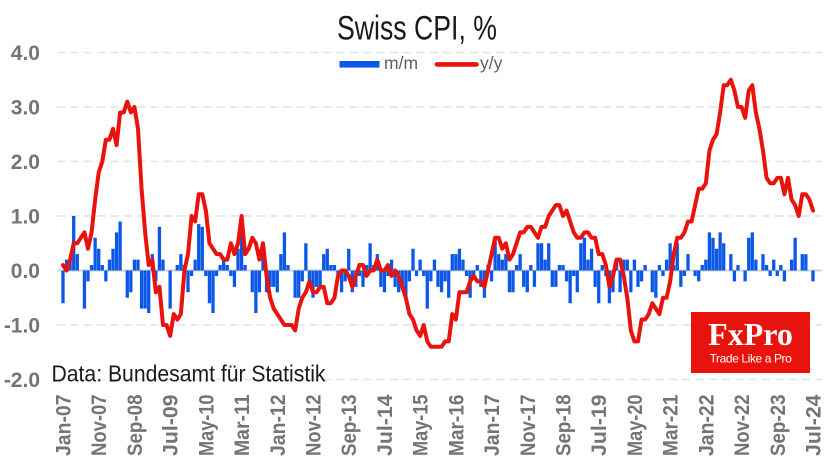 Image resolution: width=835 pixels, height=475 pixels. I want to click on svg-text: Jul-09, so click(171, 426).